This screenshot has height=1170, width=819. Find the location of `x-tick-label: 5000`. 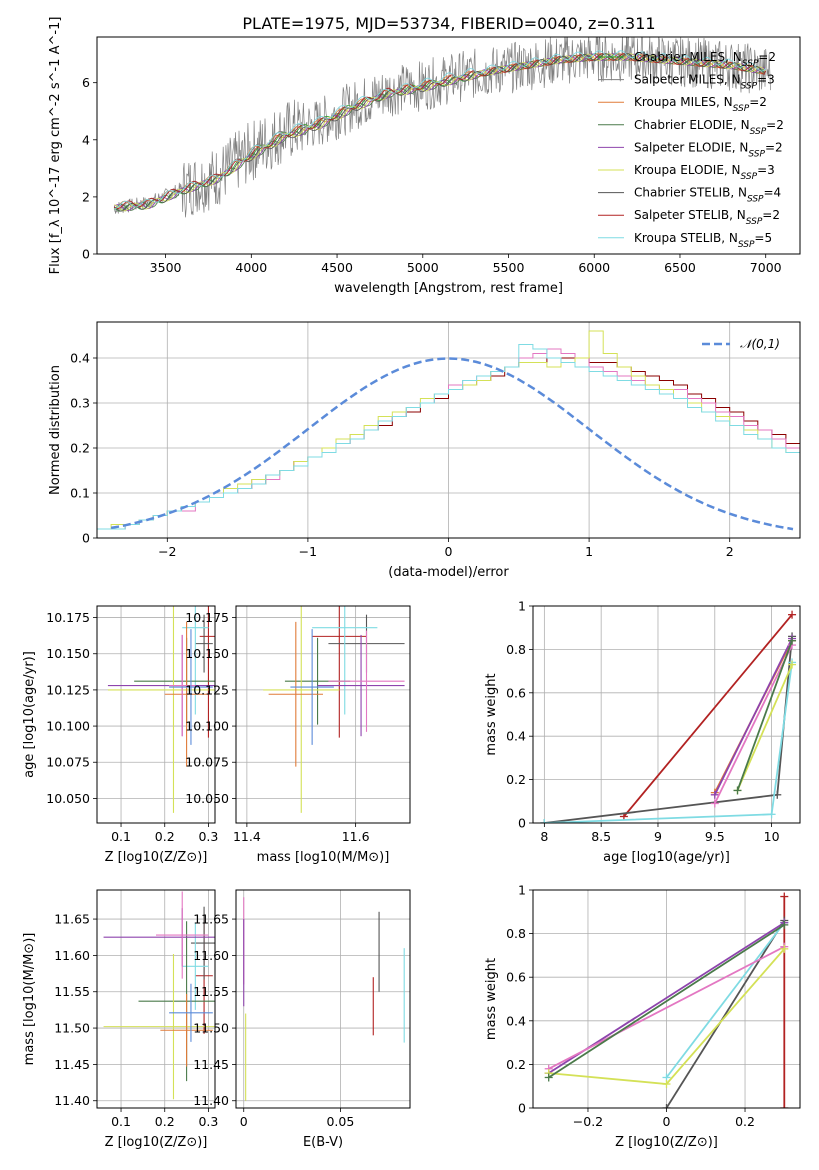

x-tick-label: 5000 is located at coordinates (423, 267).